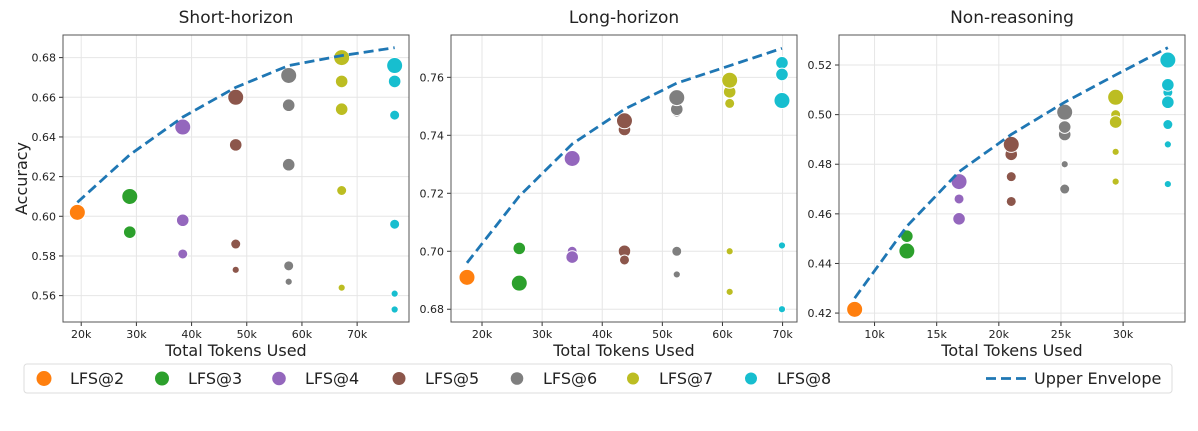 The image size is (1198, 431). I want to click on y-tick-label: 0.46, so click(820, 214).